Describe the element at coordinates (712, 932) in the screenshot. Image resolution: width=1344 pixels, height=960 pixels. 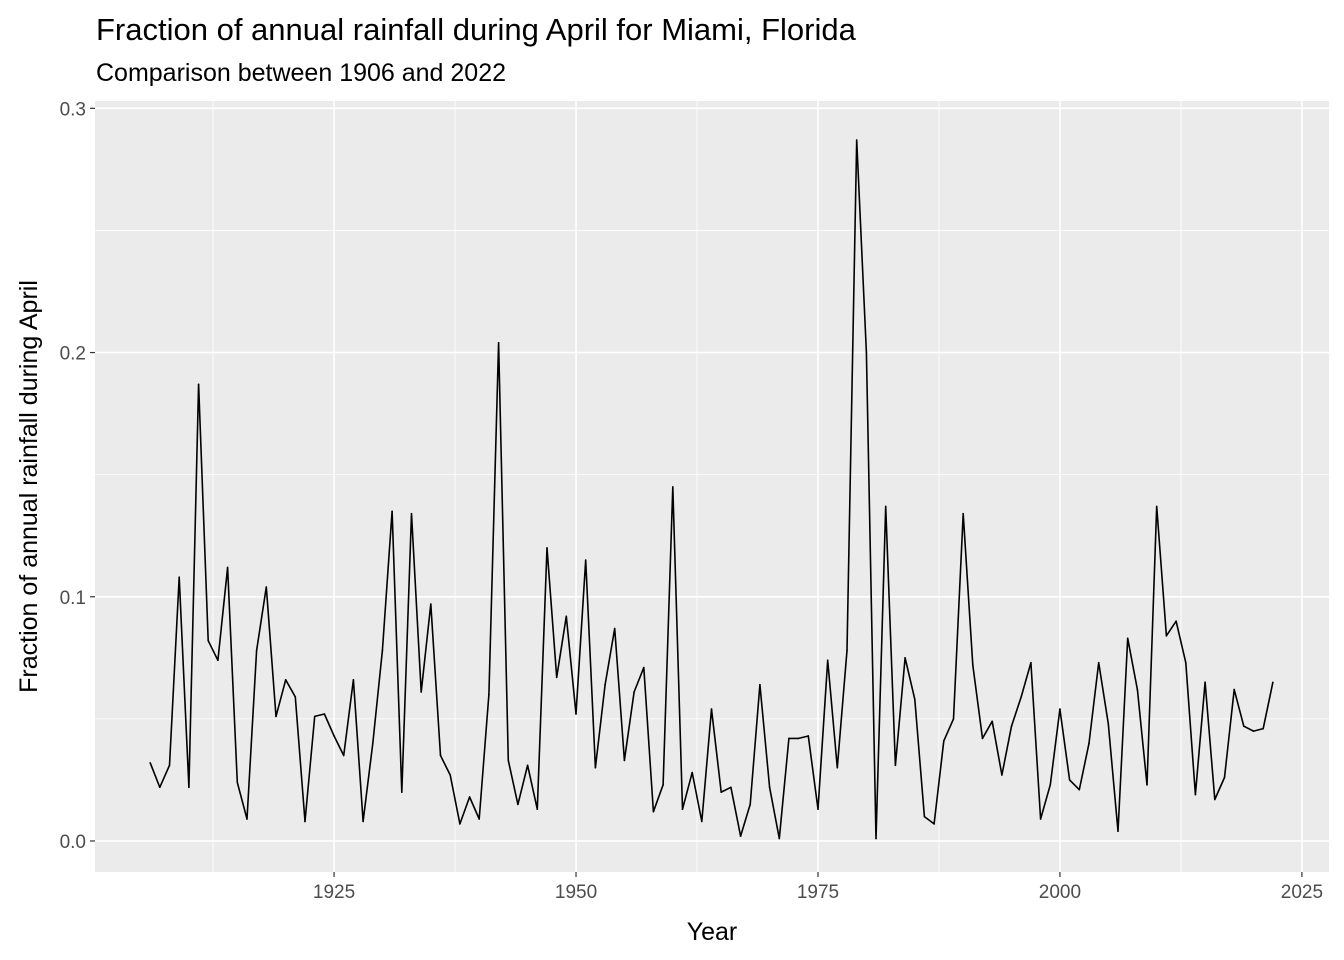
I see `x-axis-title: Year` at that location.